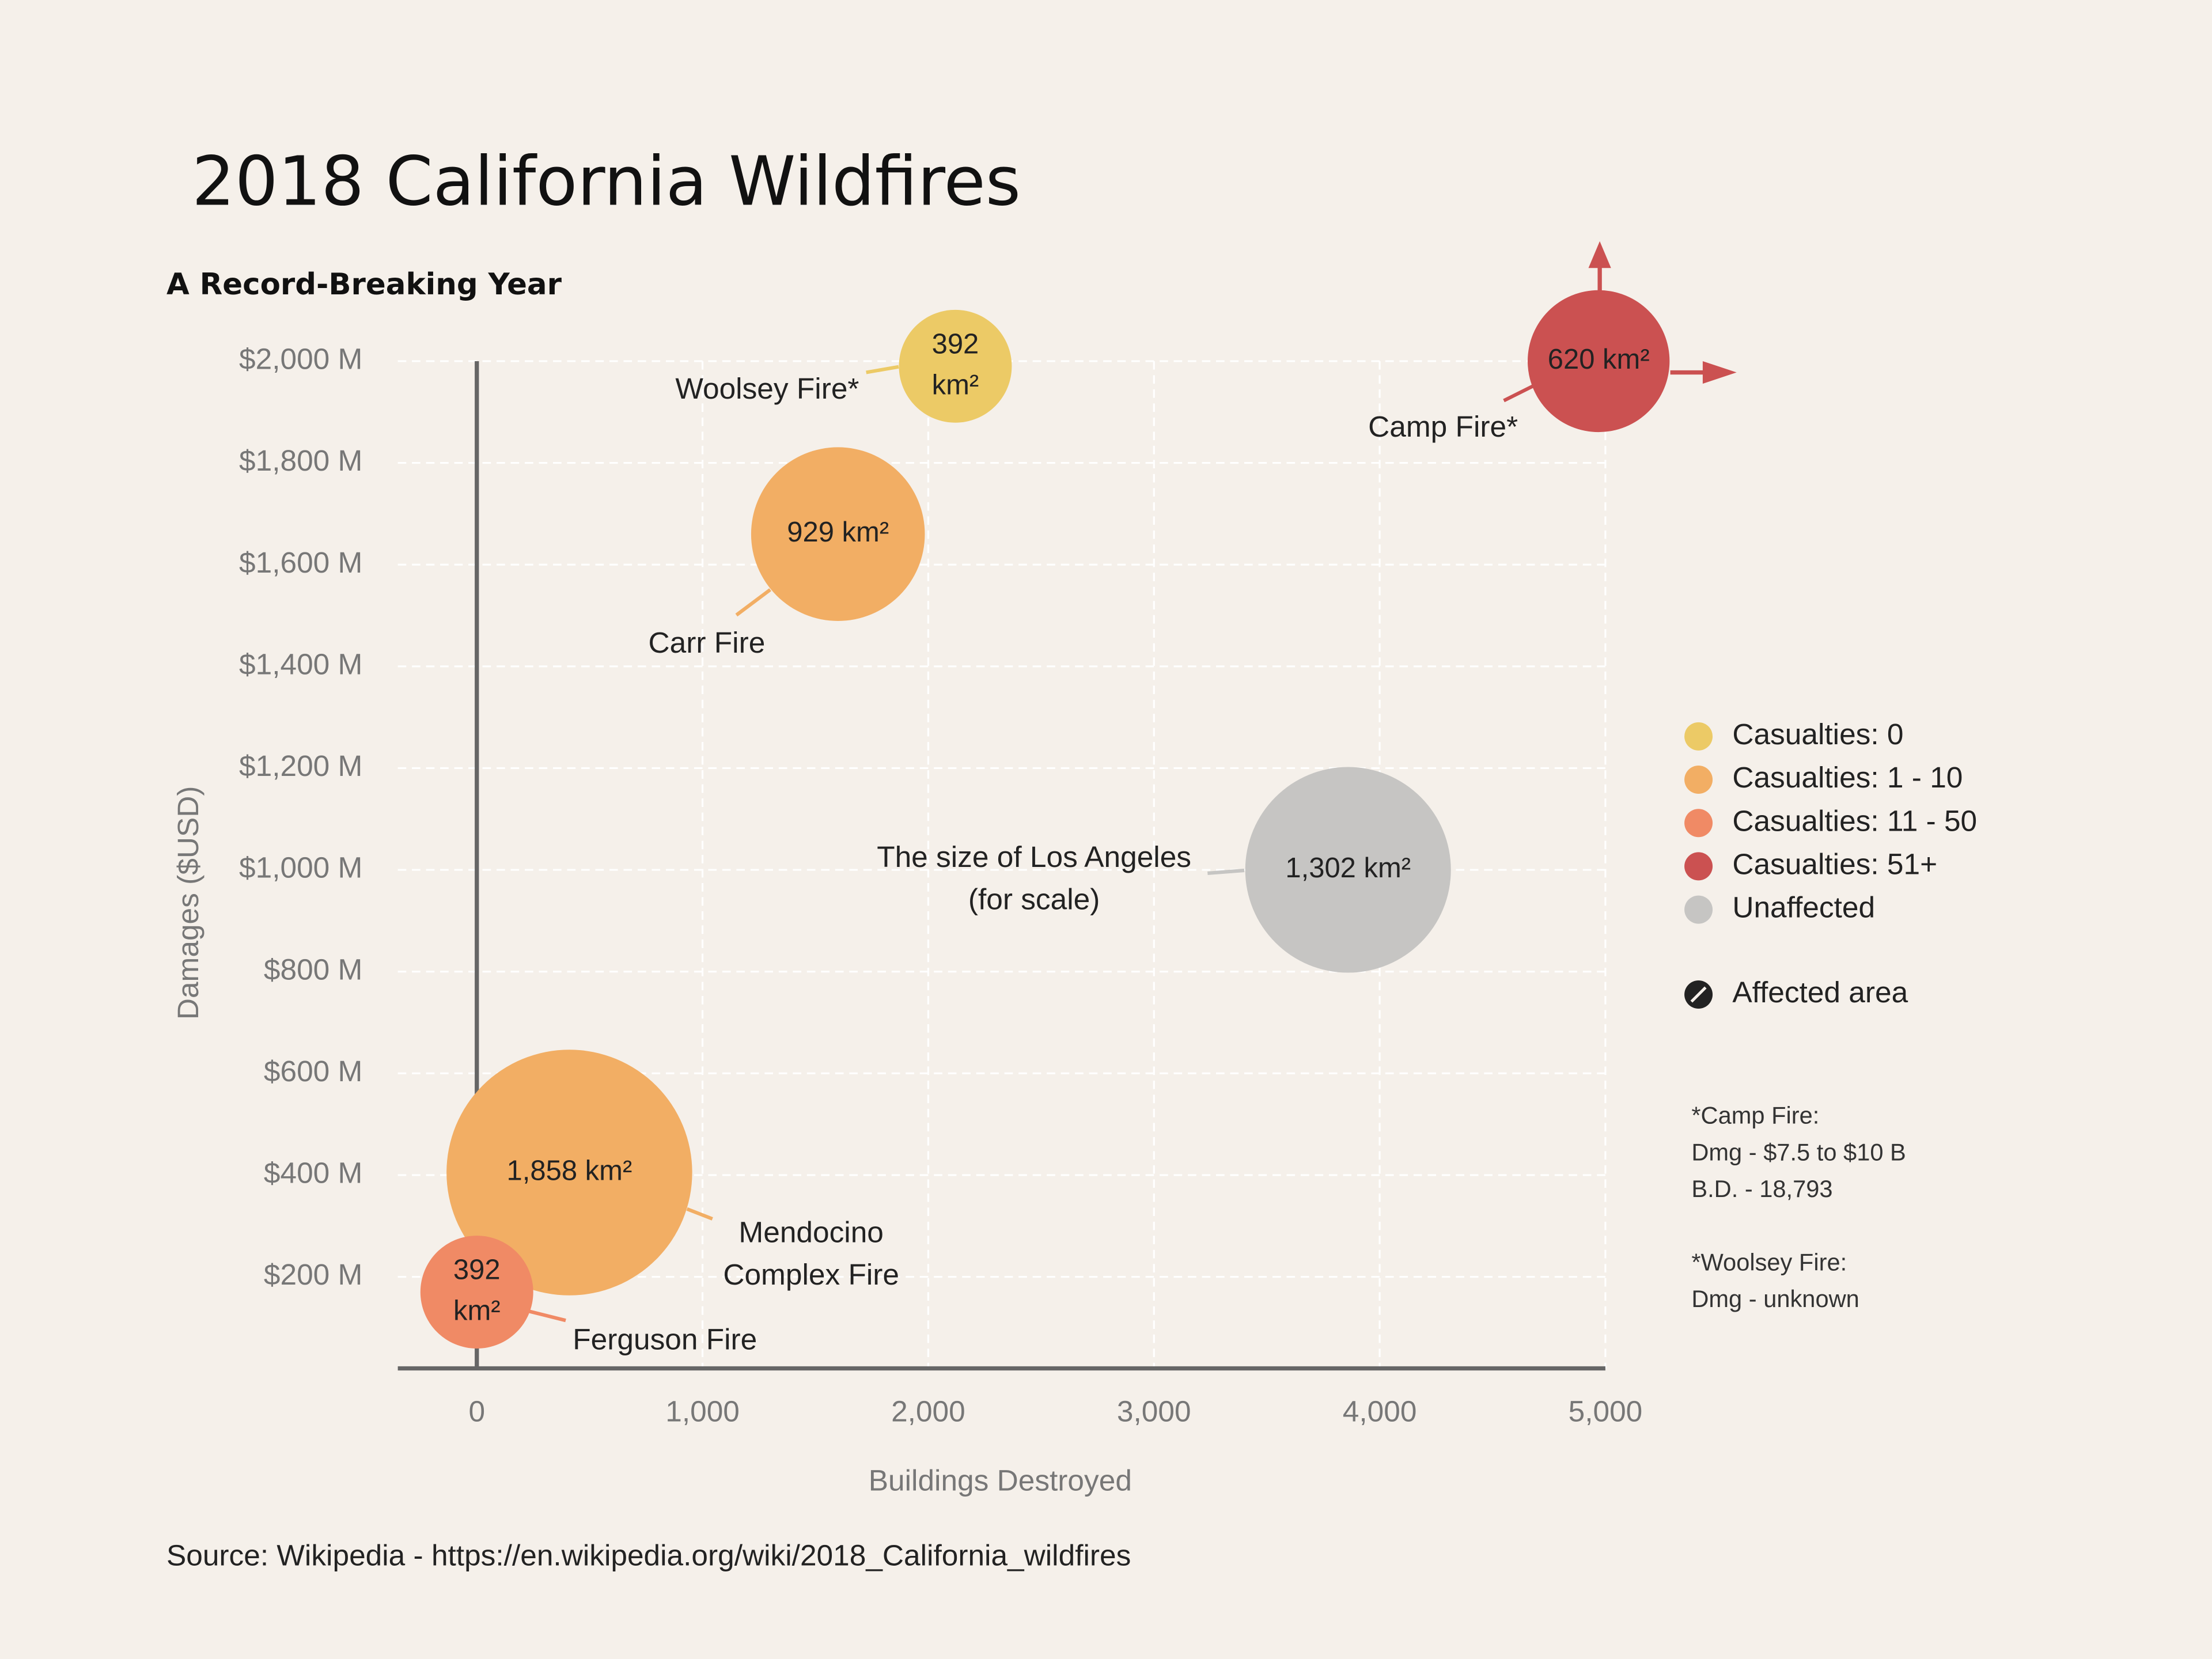 The image size is (2212, 1659). I want to click on y-tick-label: $600 M, so click(313, 1071).